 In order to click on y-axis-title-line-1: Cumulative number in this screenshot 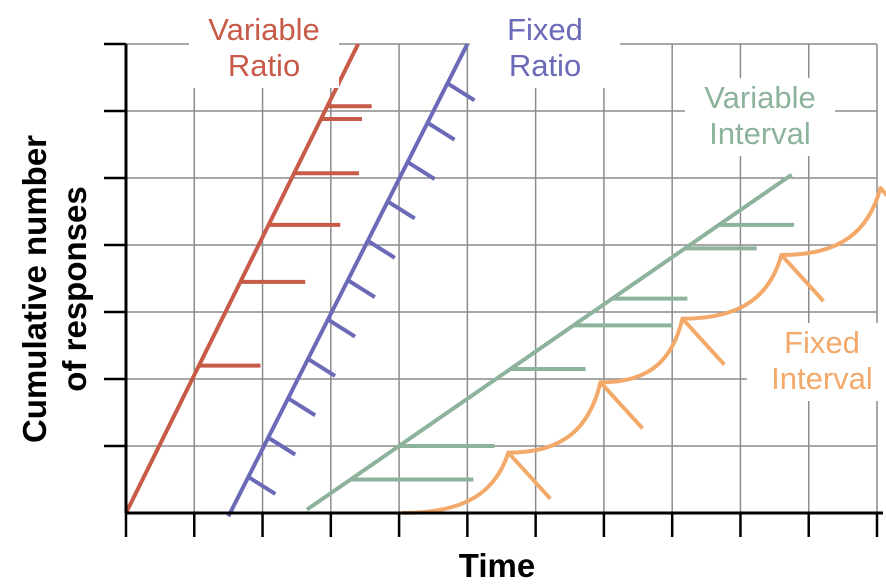, I will do `click(34, 289)`.